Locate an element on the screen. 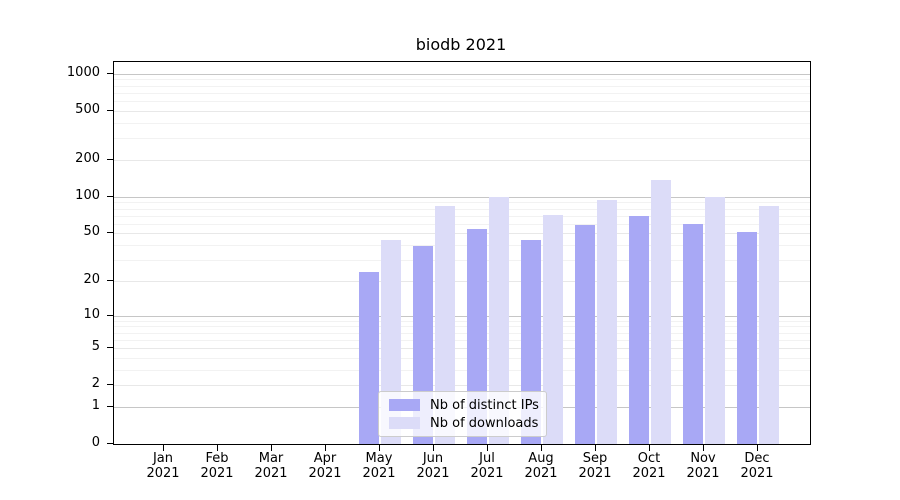 The height and width of the screenshot is (500, 900). y-axis-tick-label: 1000 is located at coordinates (83, 72).